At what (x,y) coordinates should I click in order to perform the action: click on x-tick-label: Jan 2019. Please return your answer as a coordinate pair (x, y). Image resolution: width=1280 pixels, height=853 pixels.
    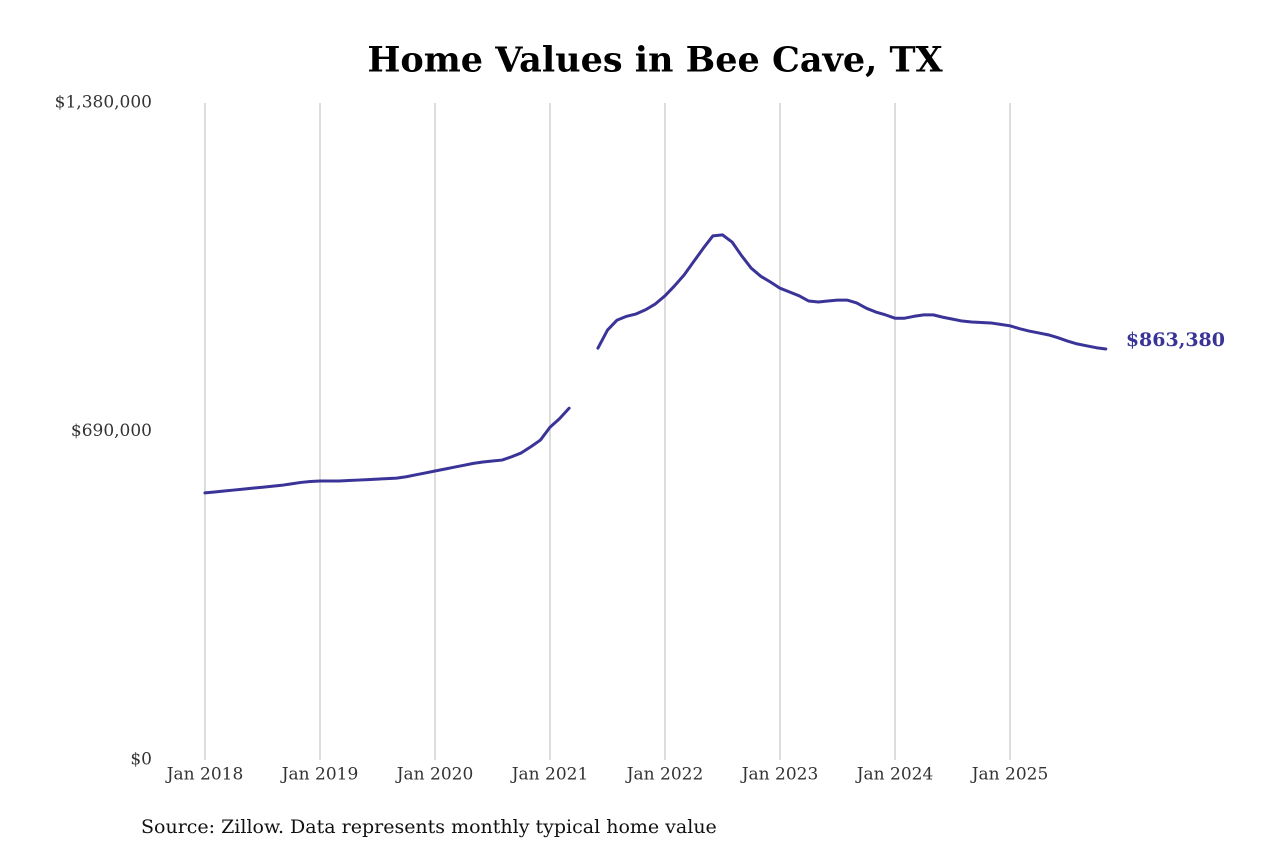
    Looking at the image, I should click on (319, 775).